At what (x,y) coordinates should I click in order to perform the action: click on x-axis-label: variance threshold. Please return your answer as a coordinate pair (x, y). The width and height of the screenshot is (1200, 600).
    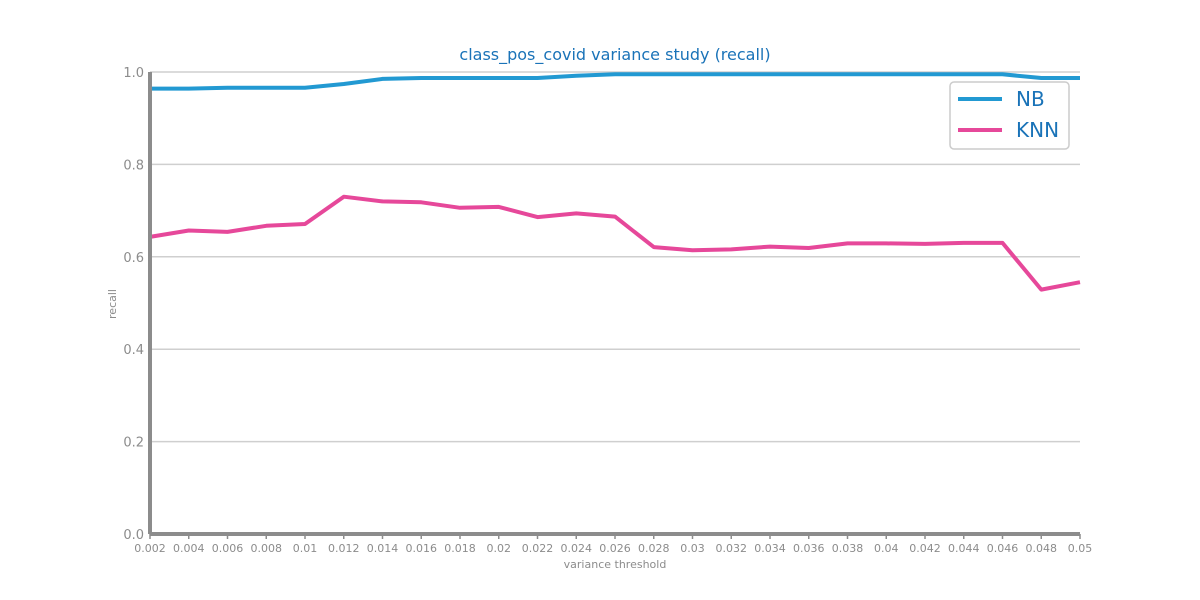
    Looking at the image, I should click on (615, 564).